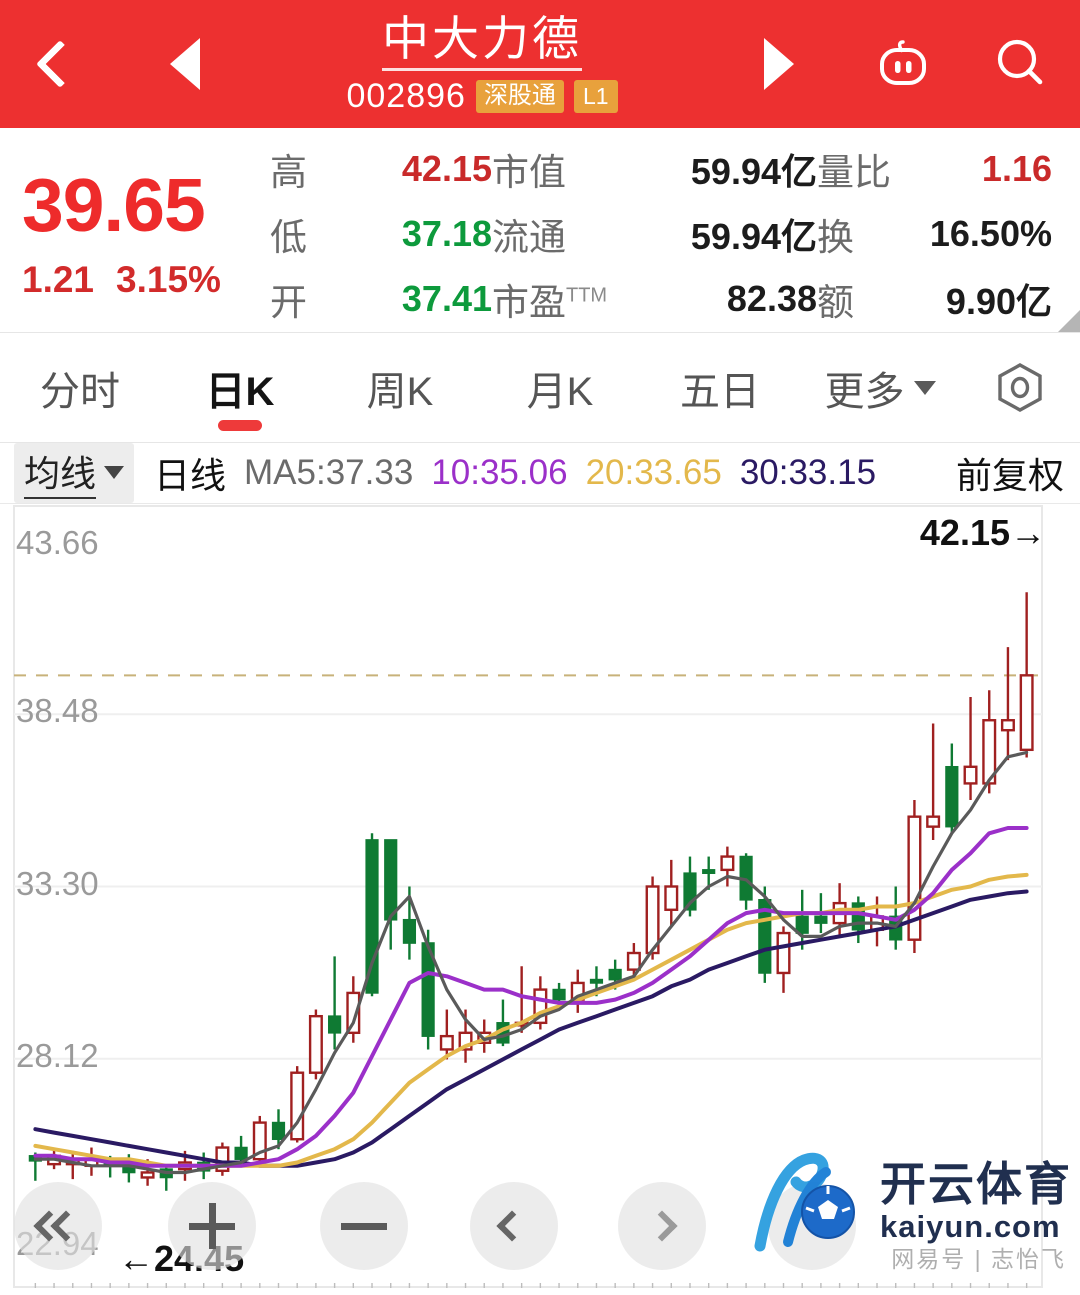 This screenshot has height=1295, width=1080. Describe the element at coordinates (970, 1226) in the screenshot. I see `watermark-brand-en: kaiyun.com` at that location.